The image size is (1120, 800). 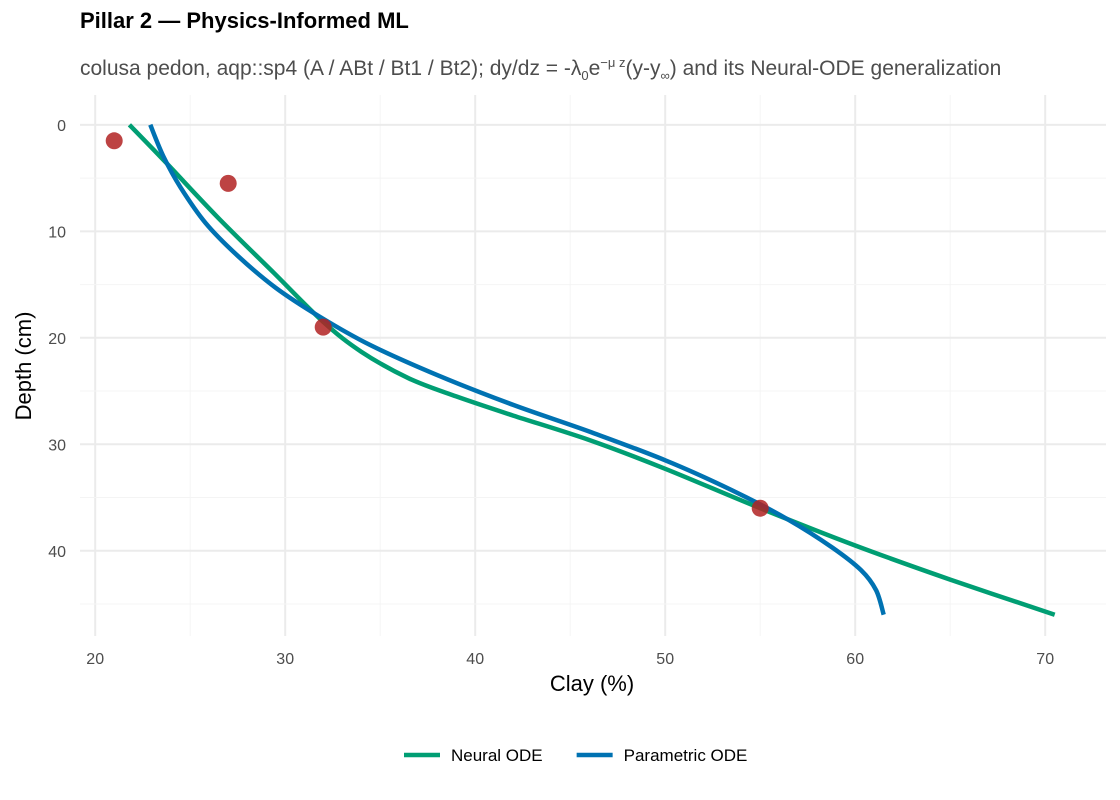 I want to click on chart-title: Pillar 2 — Physics-Informed ML, so click(x=244, y=20).